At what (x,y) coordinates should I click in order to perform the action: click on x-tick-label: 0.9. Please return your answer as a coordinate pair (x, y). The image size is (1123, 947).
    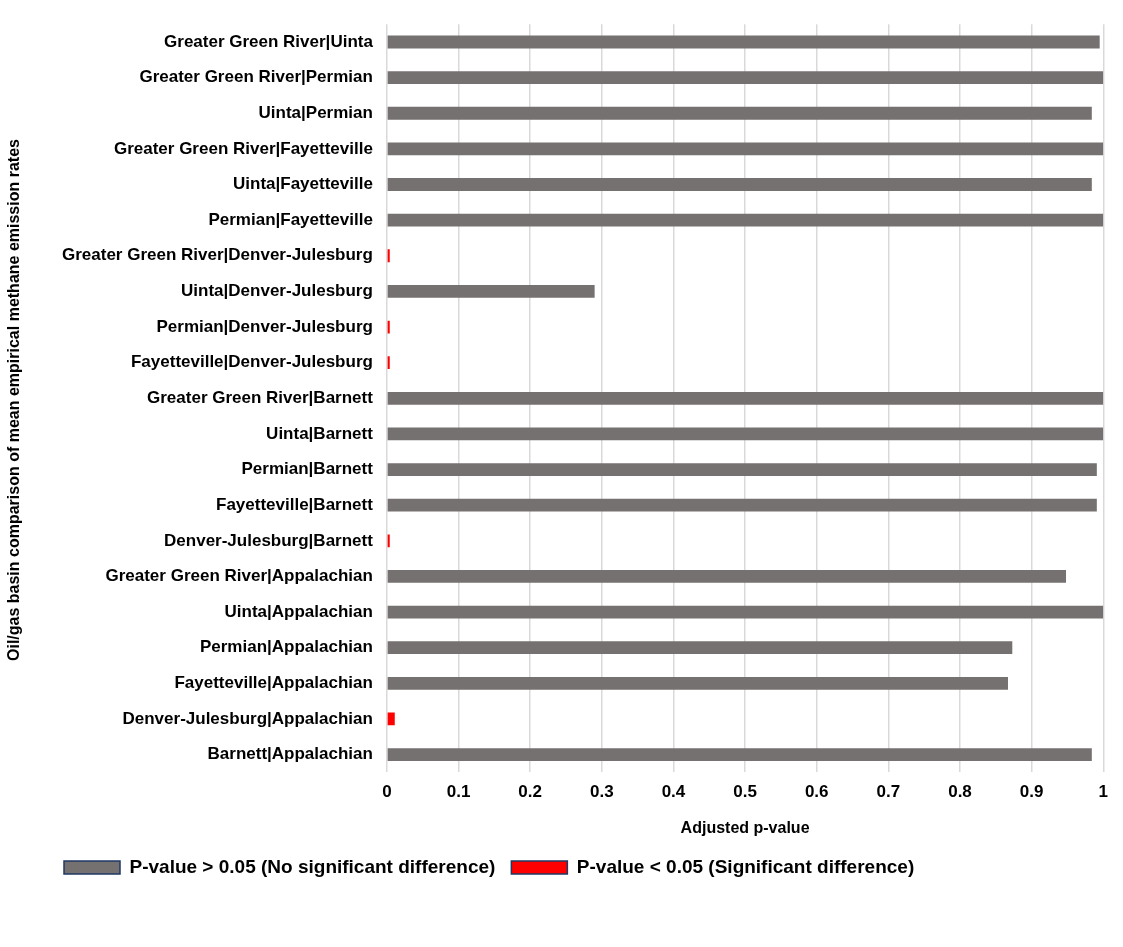
    Looking at the image, I should click on (1031, 792).